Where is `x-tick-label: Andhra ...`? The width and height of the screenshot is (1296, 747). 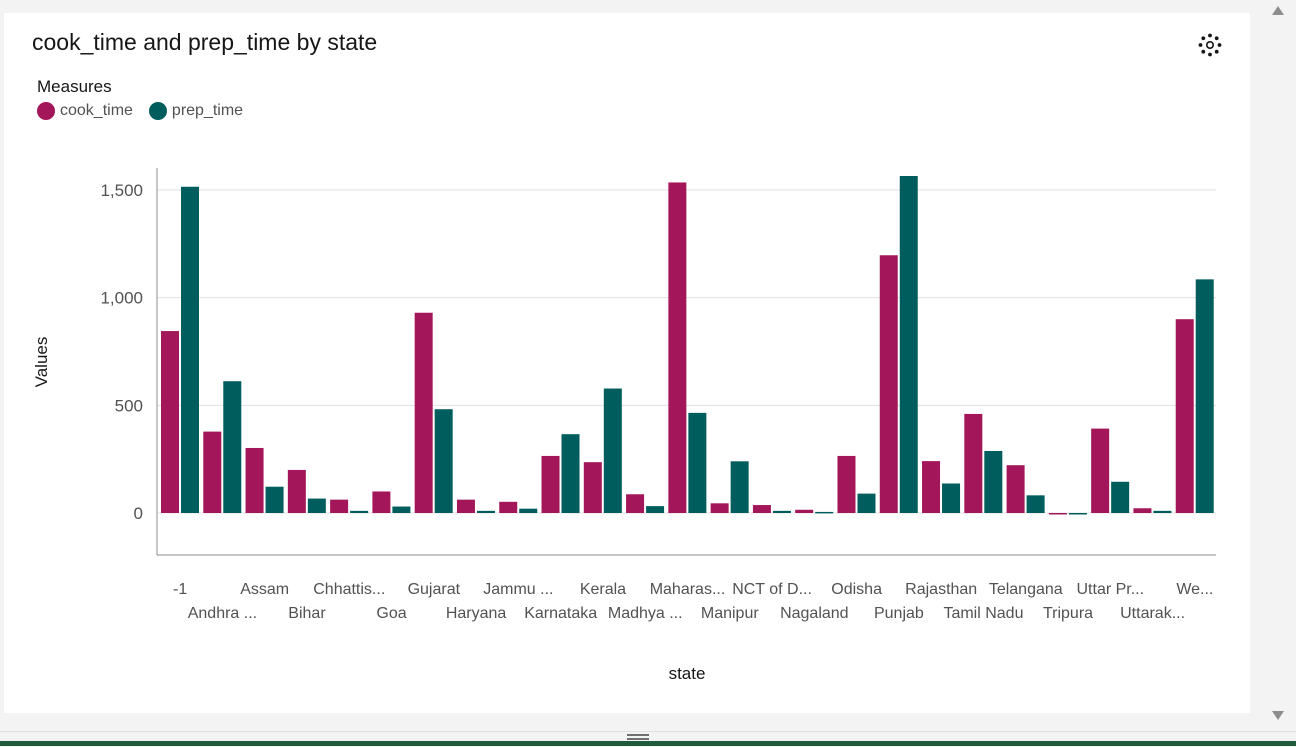
x-tick-label: Andhra ... is located at coordinates (222, 613).